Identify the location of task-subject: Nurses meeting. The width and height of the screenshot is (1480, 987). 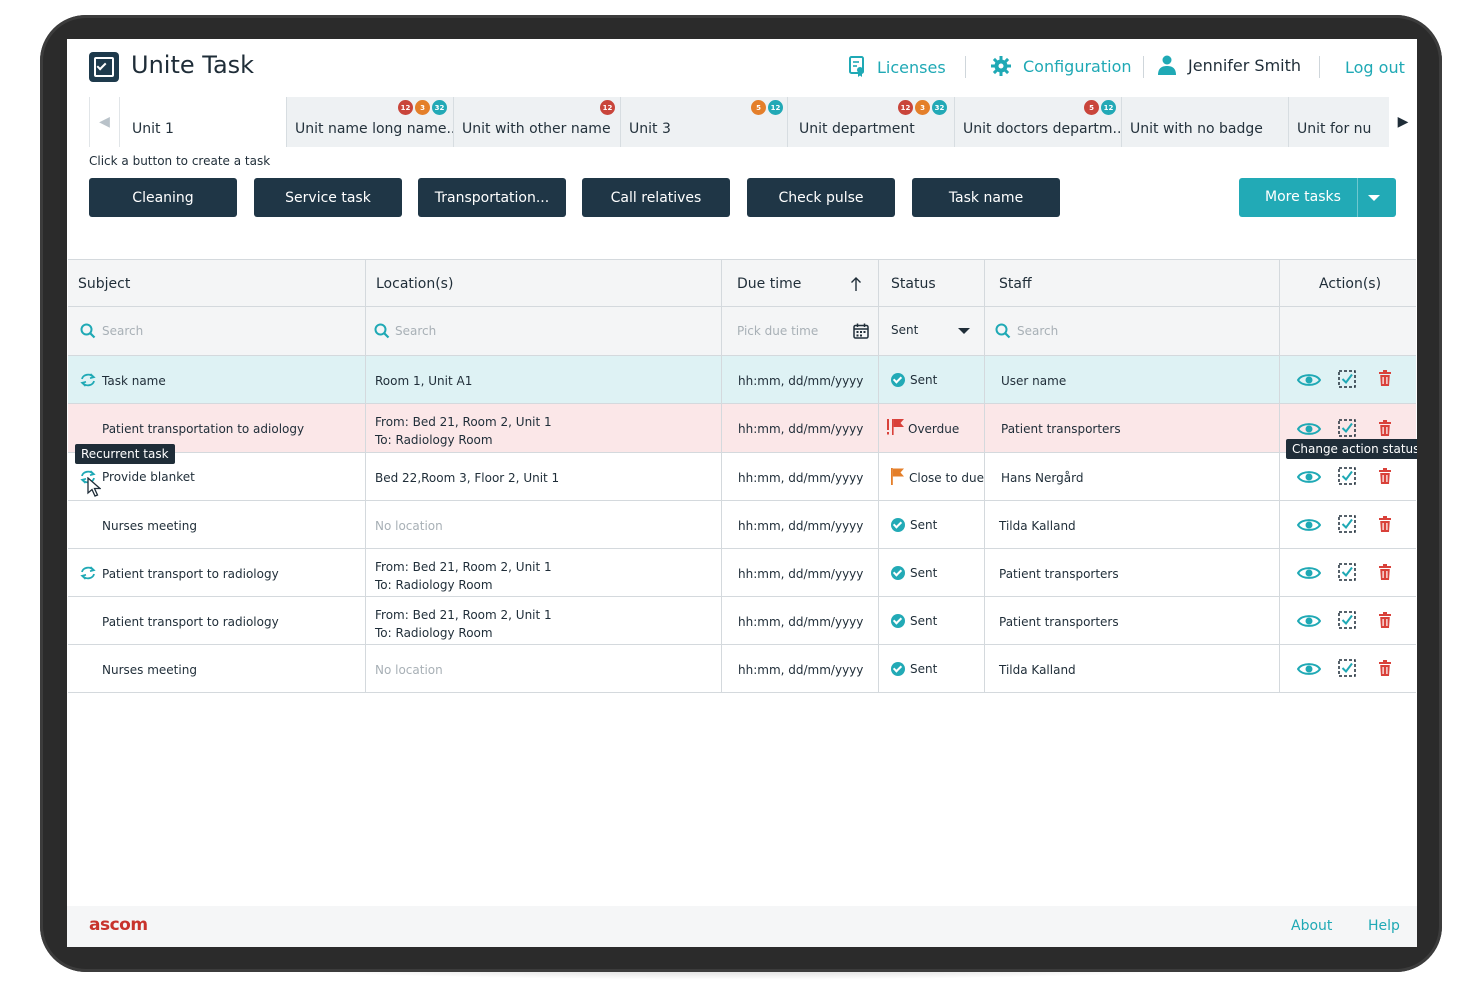
(149, 670).